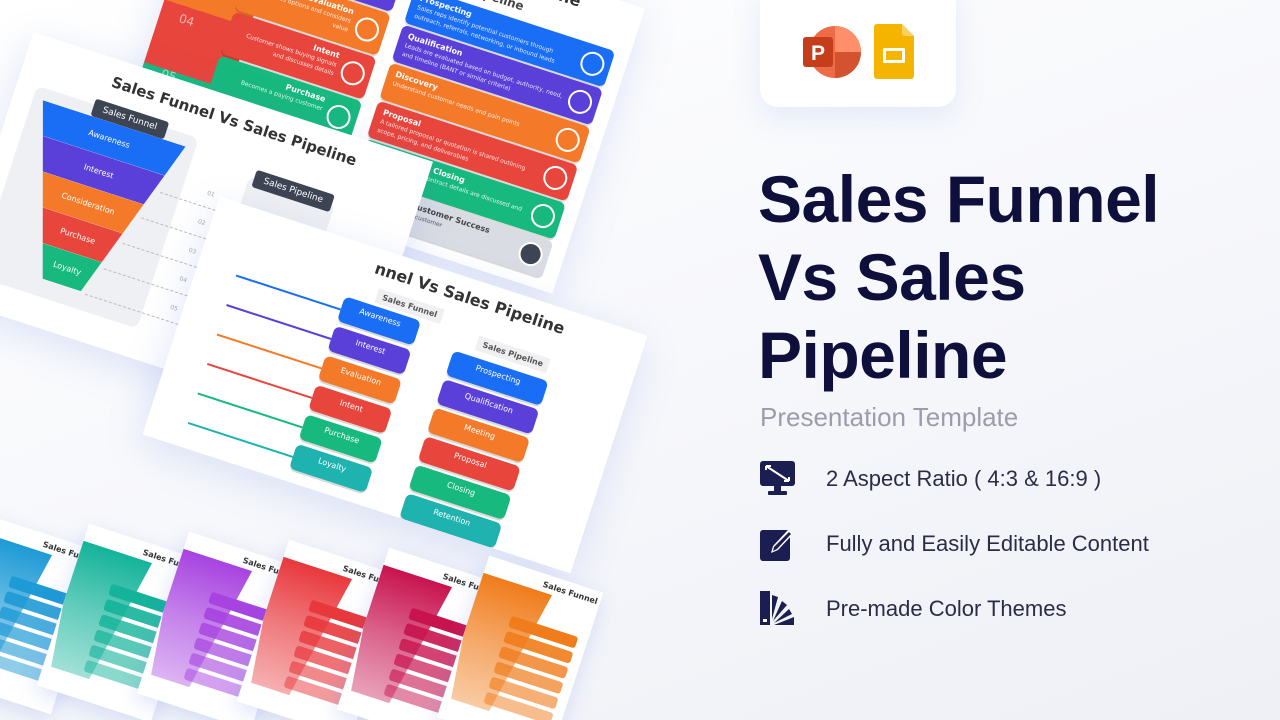 This screenshot has width=1280, height=720. I want to click on edit-pencil-icon, so click(776, 545).